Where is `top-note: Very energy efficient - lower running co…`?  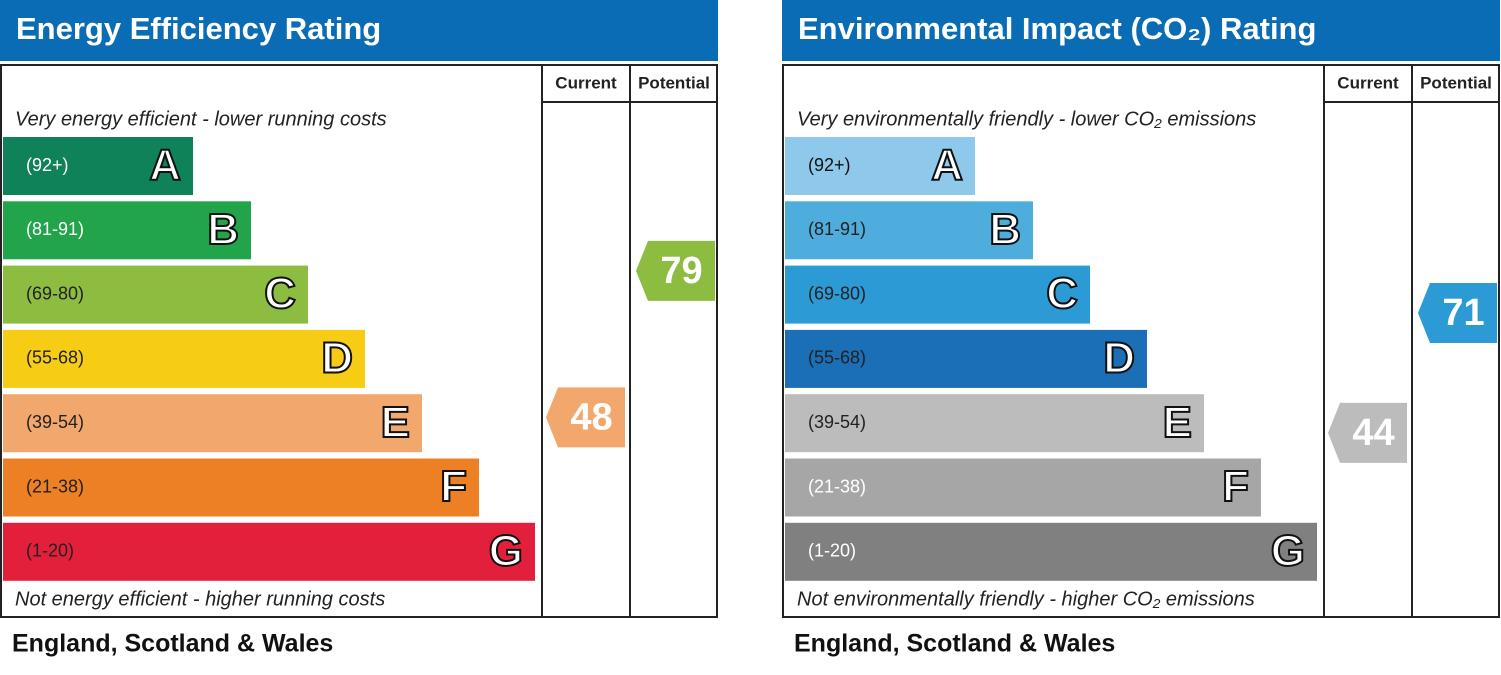
top-note: Very energy efficient - lower running co… is located at coordinates (201, 119).